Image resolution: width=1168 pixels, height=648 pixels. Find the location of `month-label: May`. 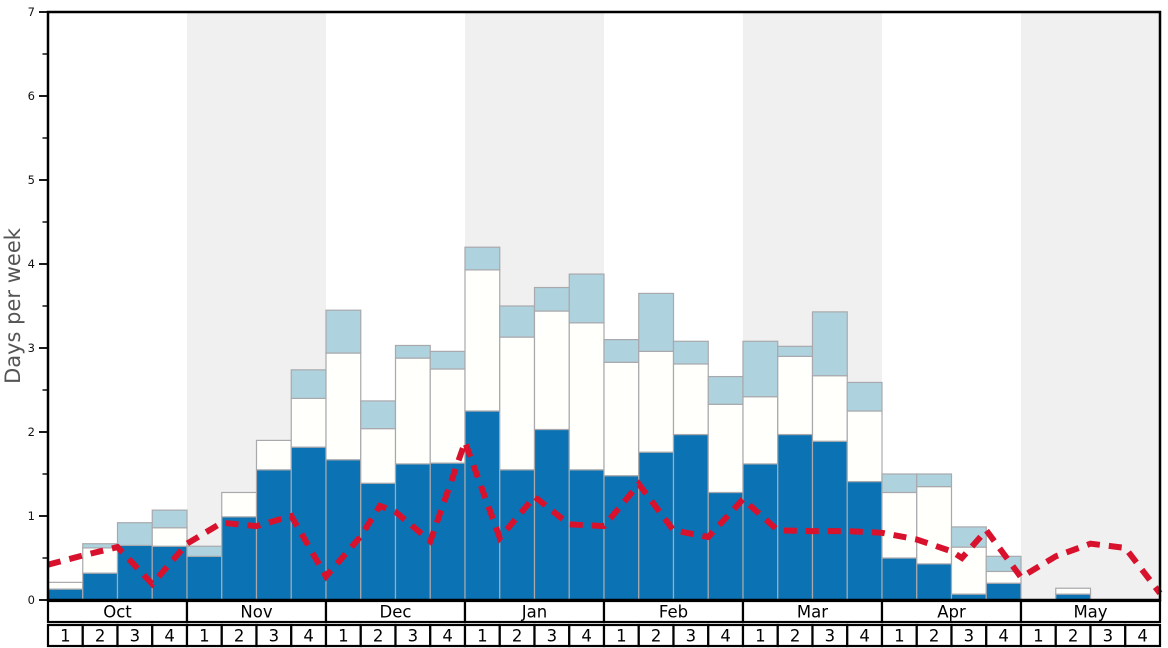

month-label: May is located at coordinates (1090, 612).